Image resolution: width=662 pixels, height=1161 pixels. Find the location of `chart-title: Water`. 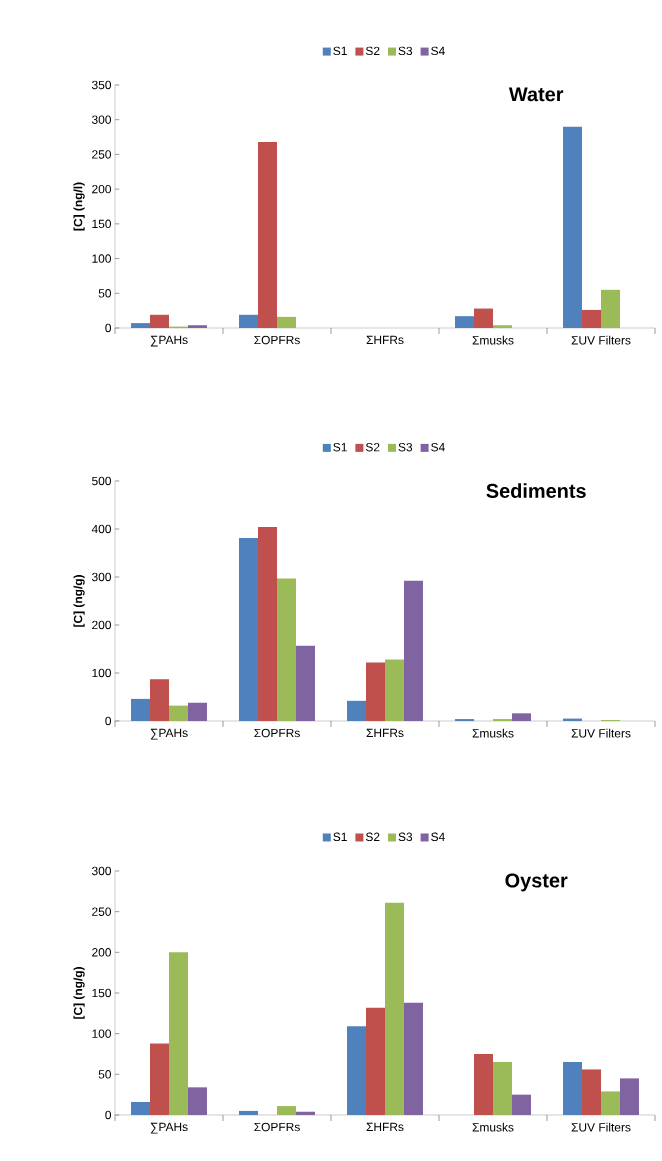

chart-title: Water is located at coordinates (536, 94).